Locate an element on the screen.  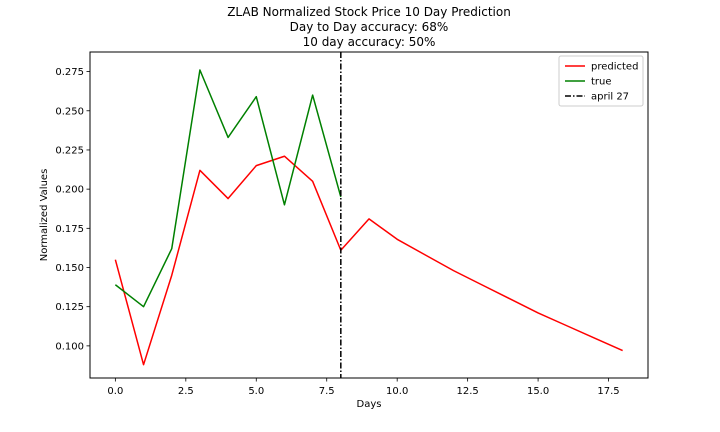
y-tick-label: 0.125 is located at coordinates (69, 307).